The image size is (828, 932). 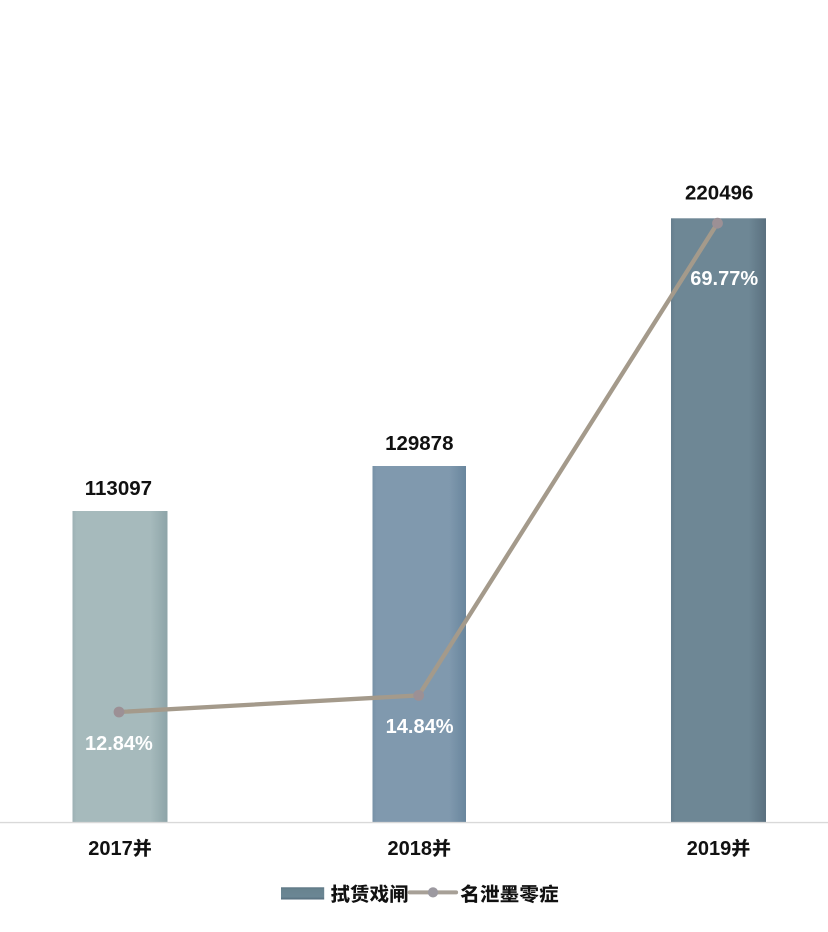 What do you see at coordinates (110, 849) in the screenshot?
I see `svg-text: 2017` at bounding box center [110, 849].